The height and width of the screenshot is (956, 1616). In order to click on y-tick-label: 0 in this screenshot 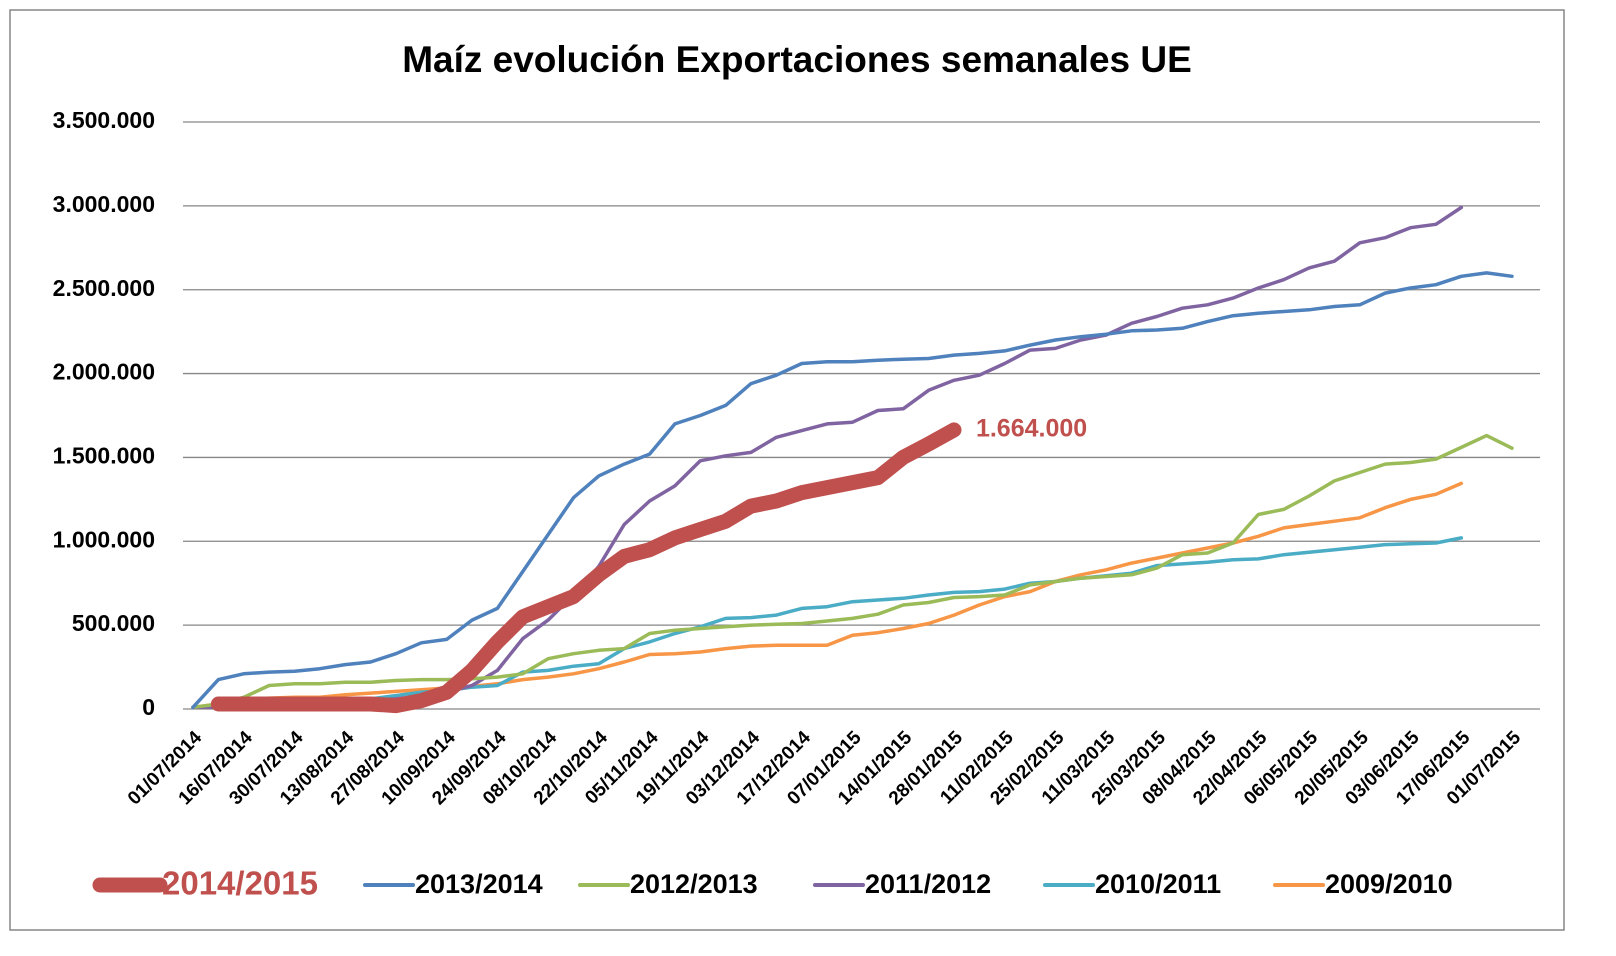, I will do `click(148, 707)`.